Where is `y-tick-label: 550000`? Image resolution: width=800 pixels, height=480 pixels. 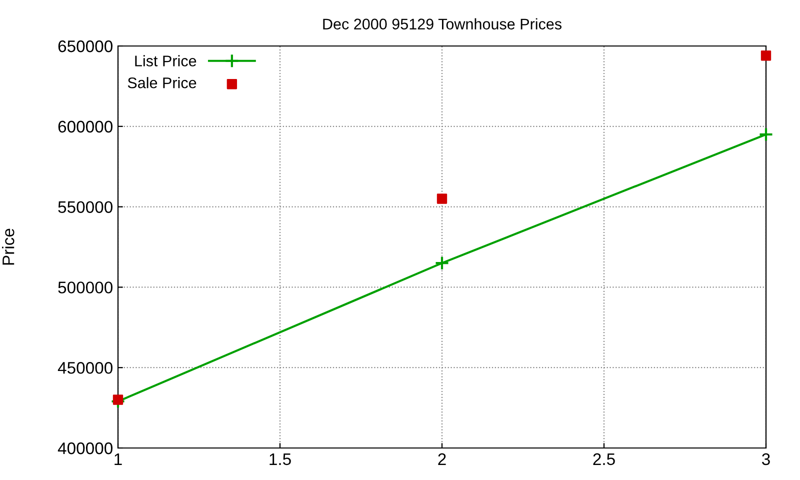 y-tick-label: 550000 is located at coordinates (85, 207).